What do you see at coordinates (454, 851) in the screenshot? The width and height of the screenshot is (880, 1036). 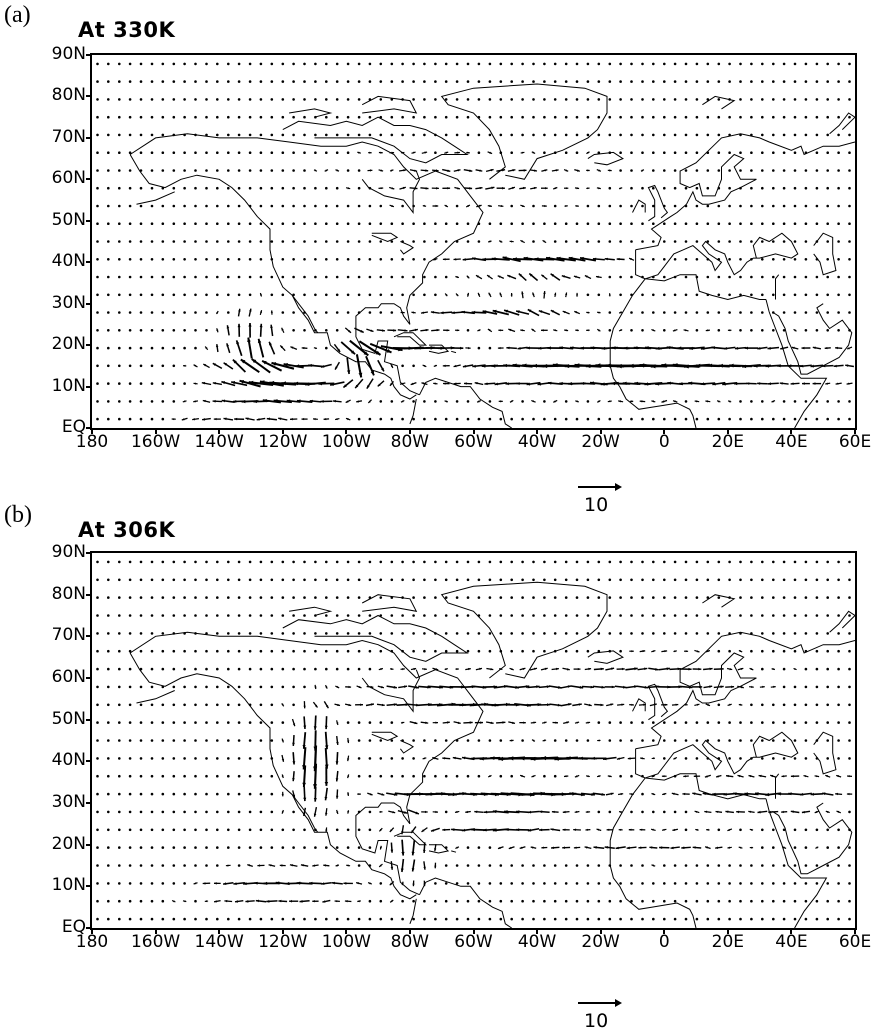 I see `coastline` at bounding box center [454, 851].